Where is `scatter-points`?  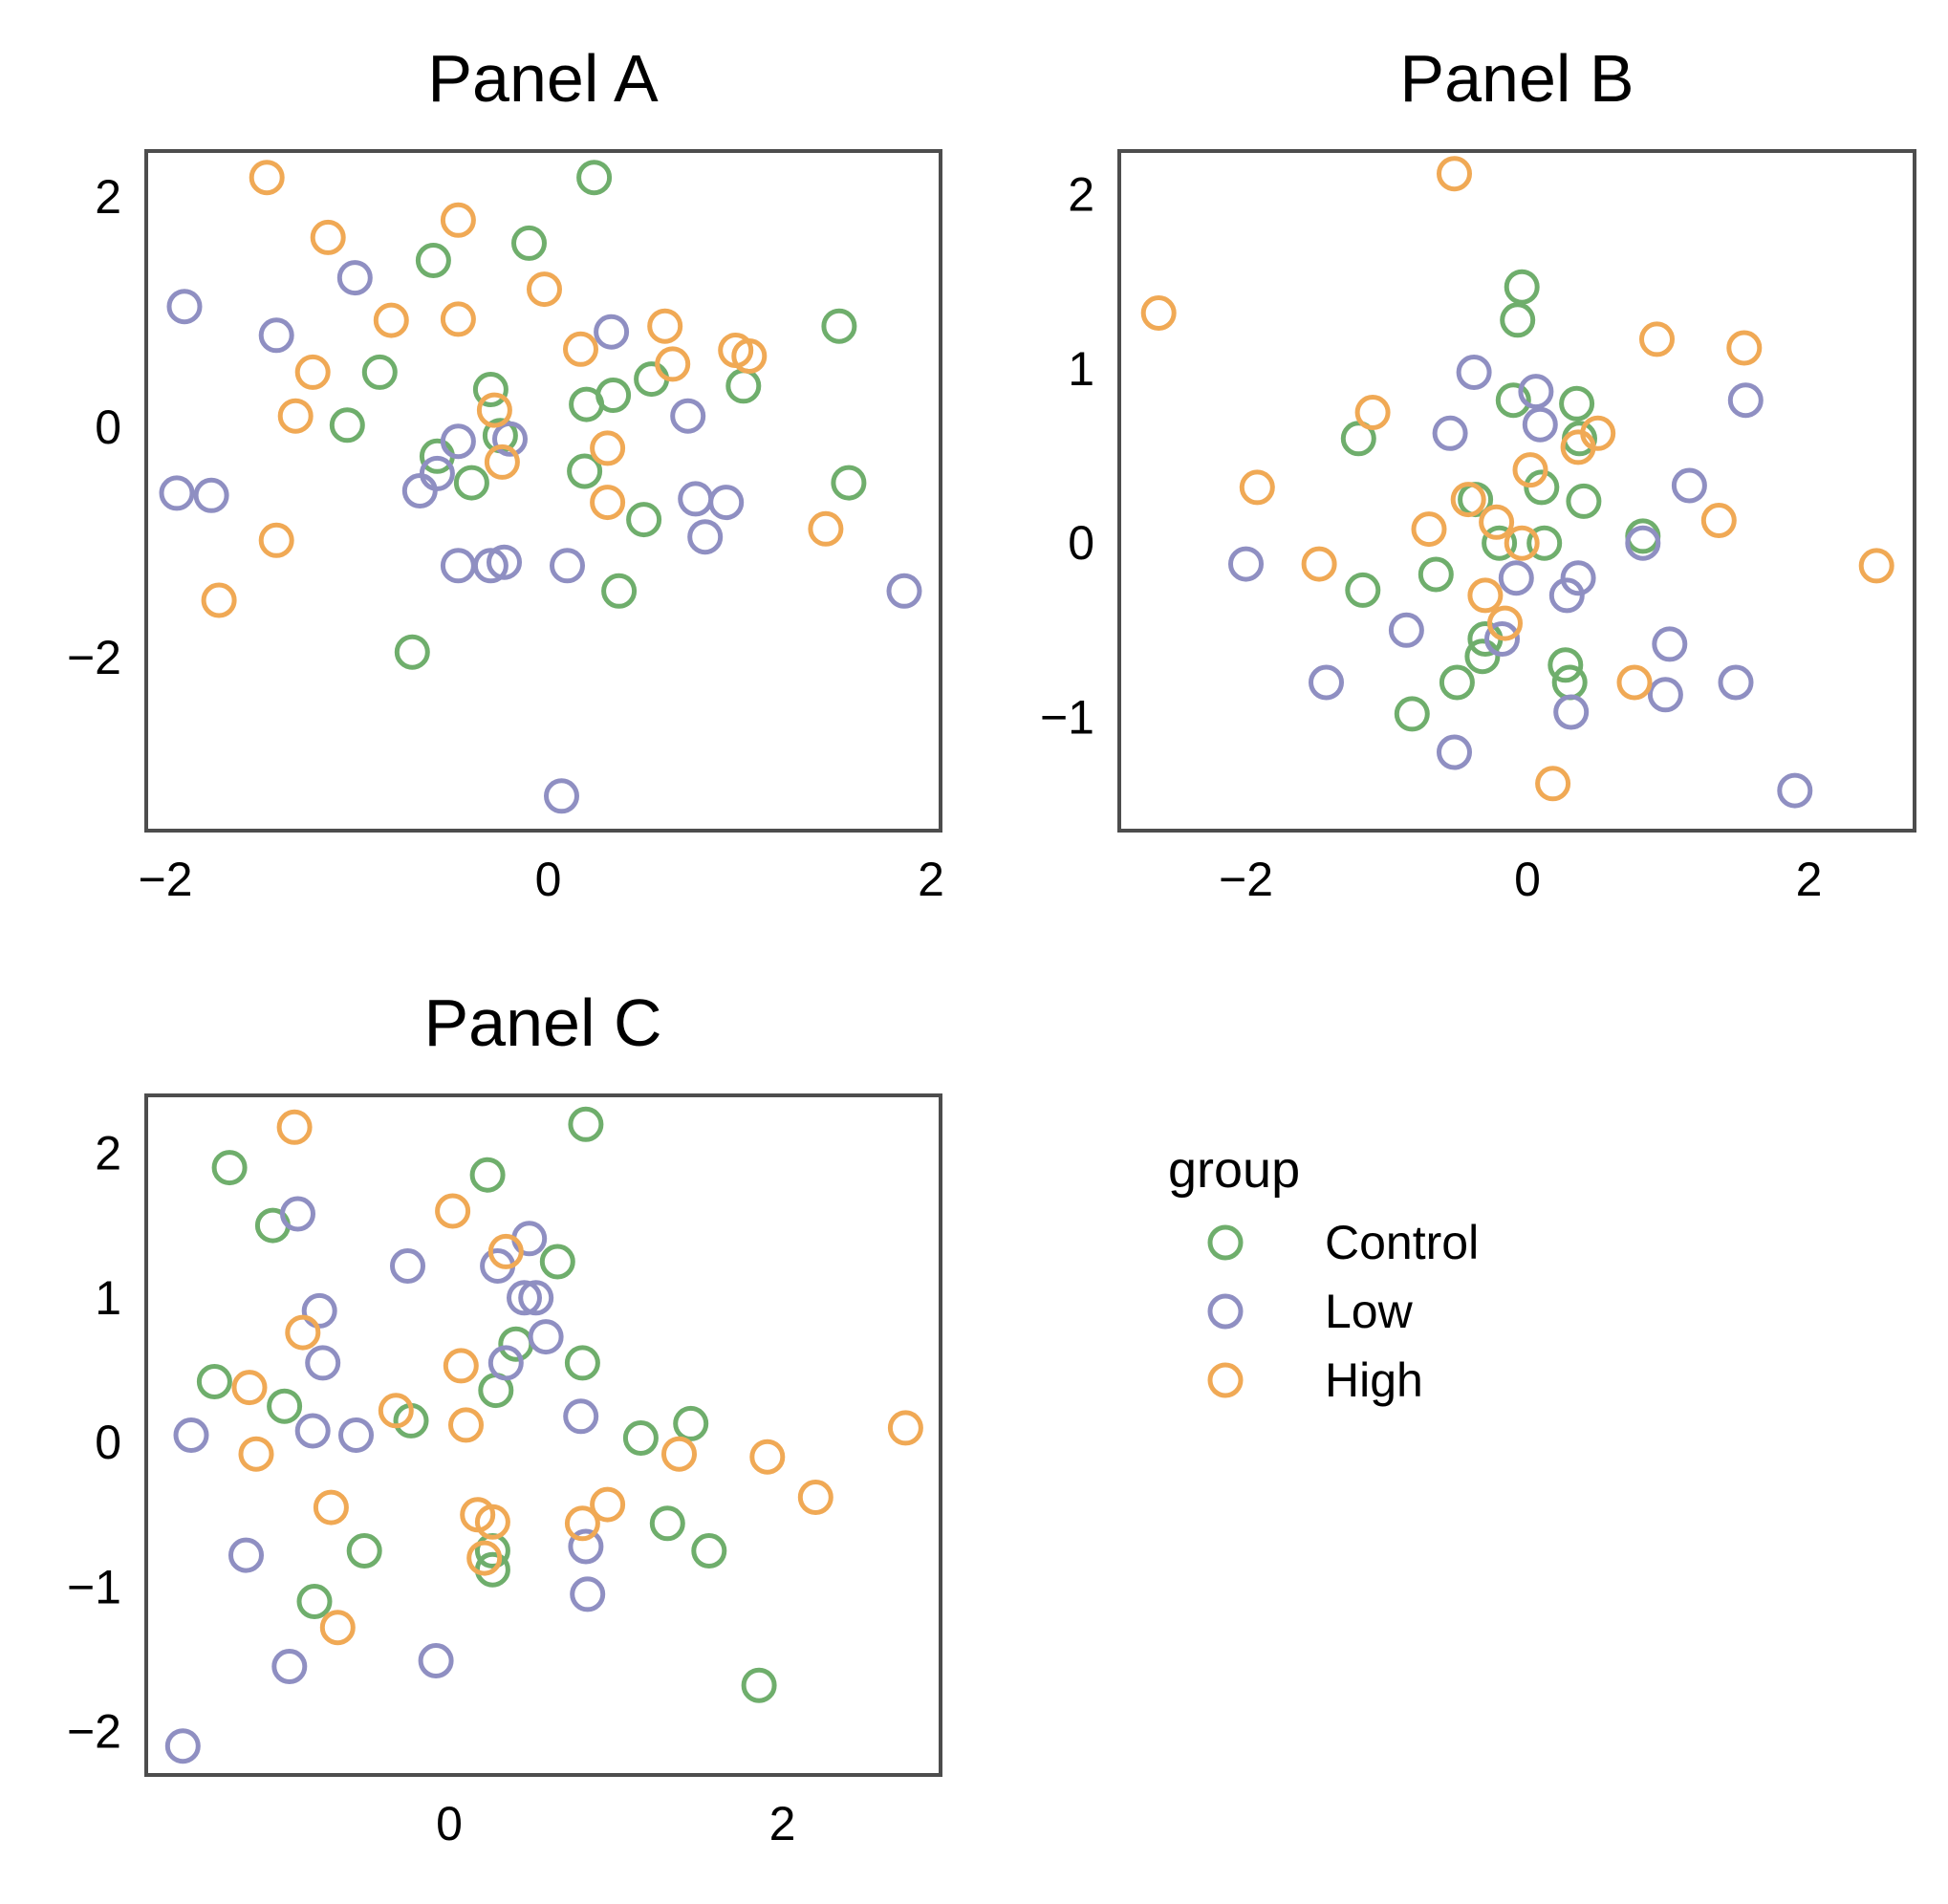 scatter-points is located at coordinates (540, 487).